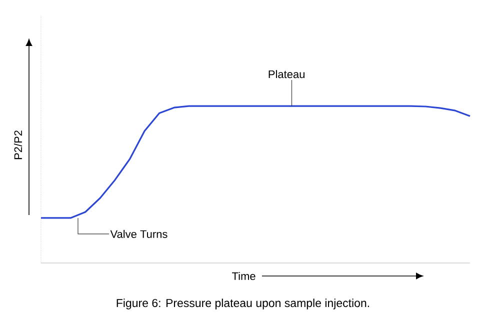  I want to click on text: Plateau, so click(286, 74).